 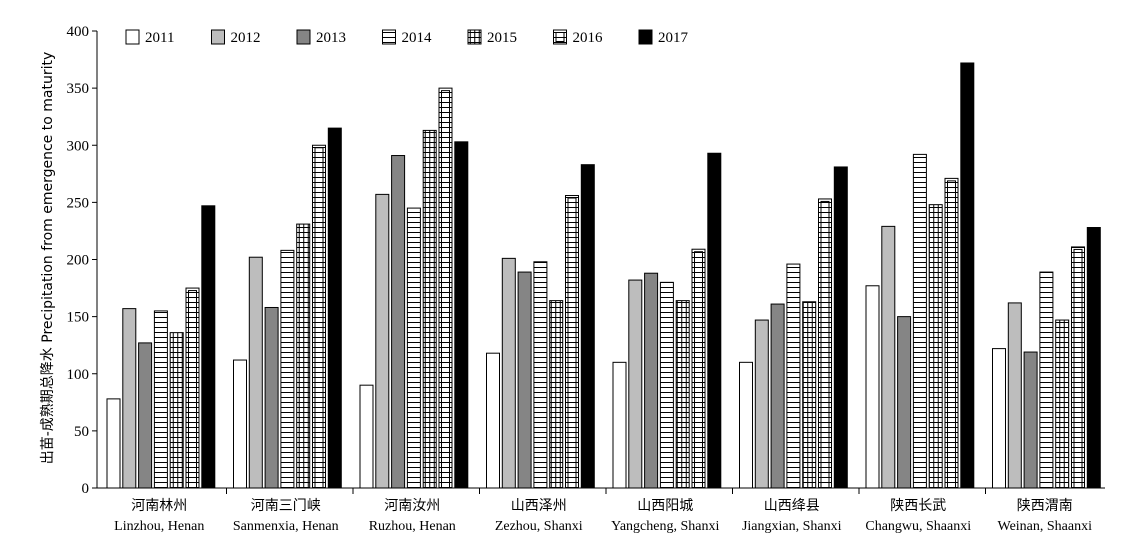 I want to click on y-tick-label: 150, so click(x=78, y=318).